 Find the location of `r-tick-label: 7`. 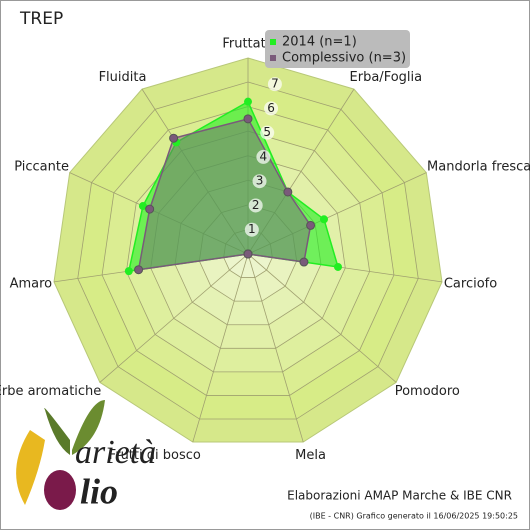

r-tick-label: 7 is located at coordinates (275, 84).